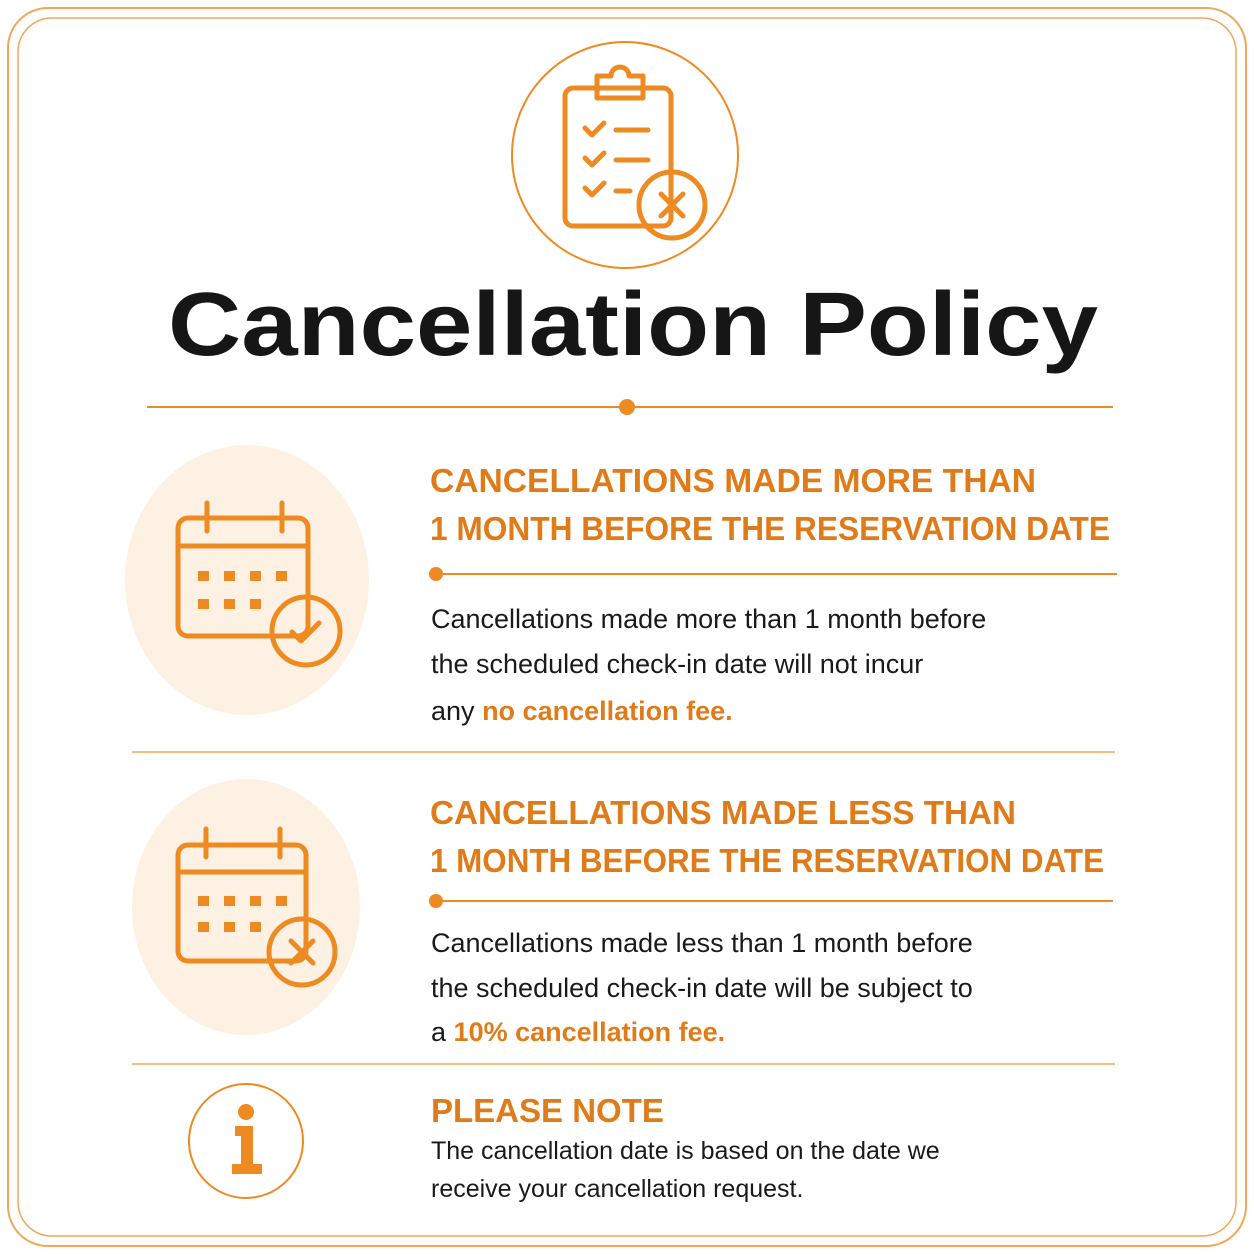 This screenshot has height=1254, width=1254. I want to click on section-heading: CANCELLATIONS MADE MORE THAN, so click(733, 480).